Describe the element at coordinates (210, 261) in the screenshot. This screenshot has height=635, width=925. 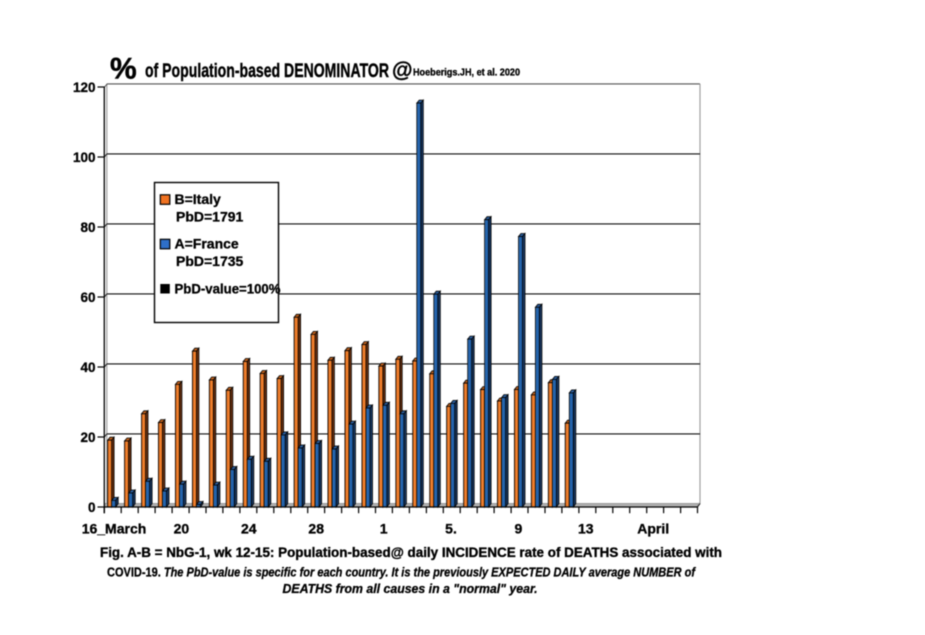
I see `svg-text: PbD=1735` at that location.